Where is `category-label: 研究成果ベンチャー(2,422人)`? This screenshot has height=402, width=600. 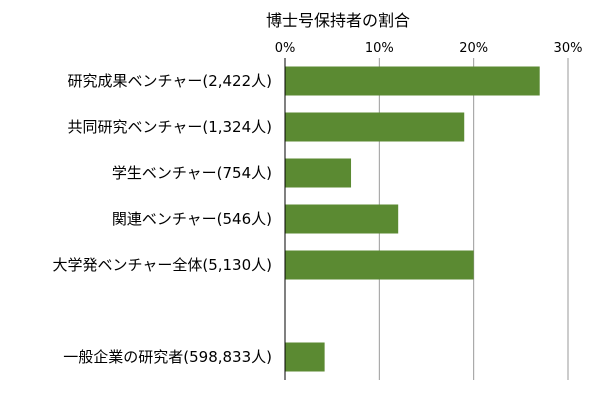
category-label: 研究成果ベンチャー(2,422人) is located at coordinates (170, 81).